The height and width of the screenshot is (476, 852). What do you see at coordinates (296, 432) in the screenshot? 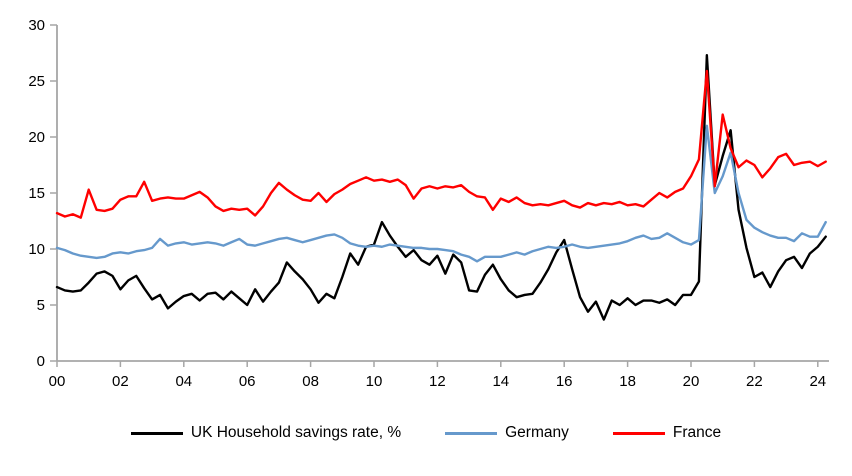
I see `uk-legend-label: UK Household savings rate, %` at bounding box center [296, 432].